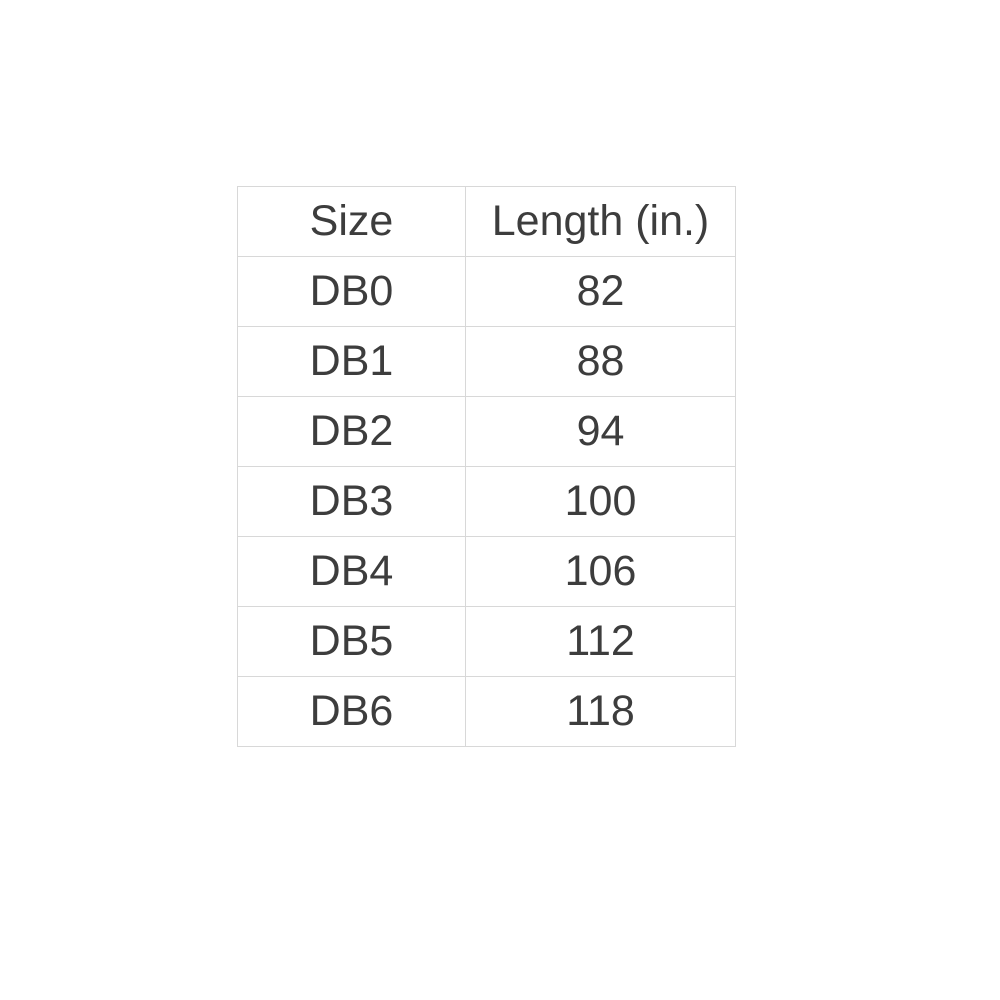 The height and width of the screenshot is (1000, 1000). I want to click on table-row: DB4 106, so click(486, 571).